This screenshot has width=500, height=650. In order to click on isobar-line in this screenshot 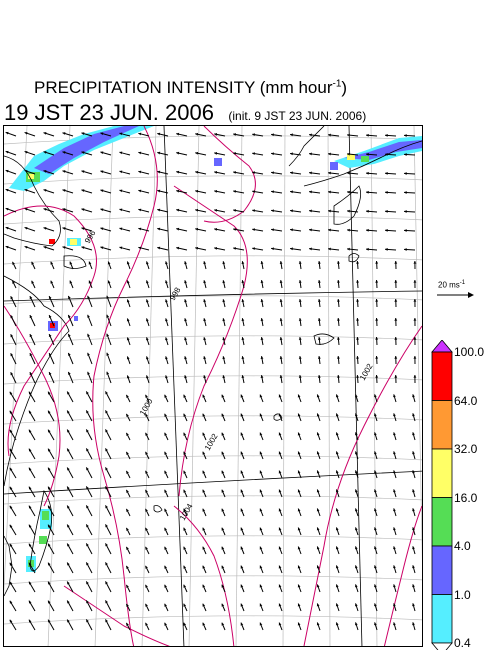, I will do `click(116, 615)`.